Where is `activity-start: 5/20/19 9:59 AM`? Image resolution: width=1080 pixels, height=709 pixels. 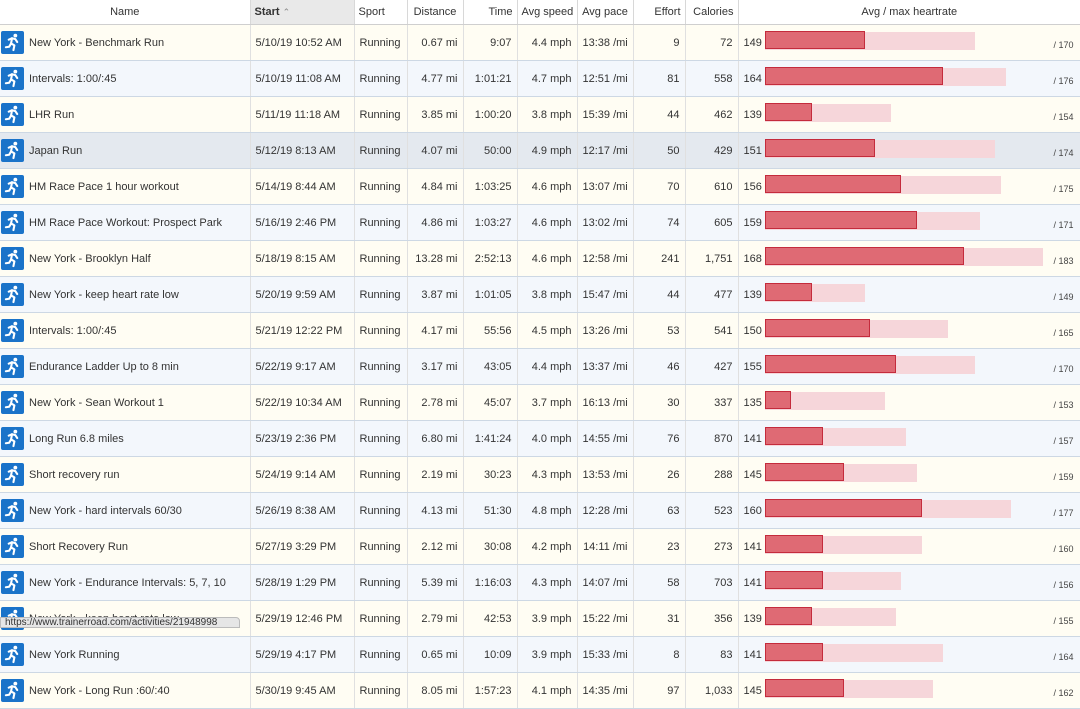
activity-start: 5/20/19 9:59 AM is located at coordinates (302, 294).